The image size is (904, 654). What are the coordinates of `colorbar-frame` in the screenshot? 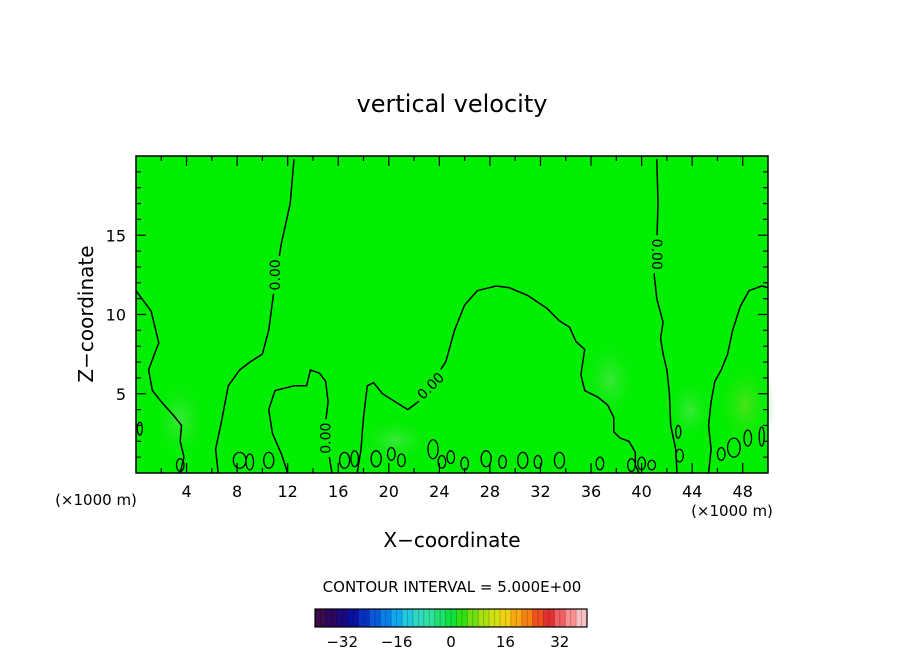 It's located at (451, 618).